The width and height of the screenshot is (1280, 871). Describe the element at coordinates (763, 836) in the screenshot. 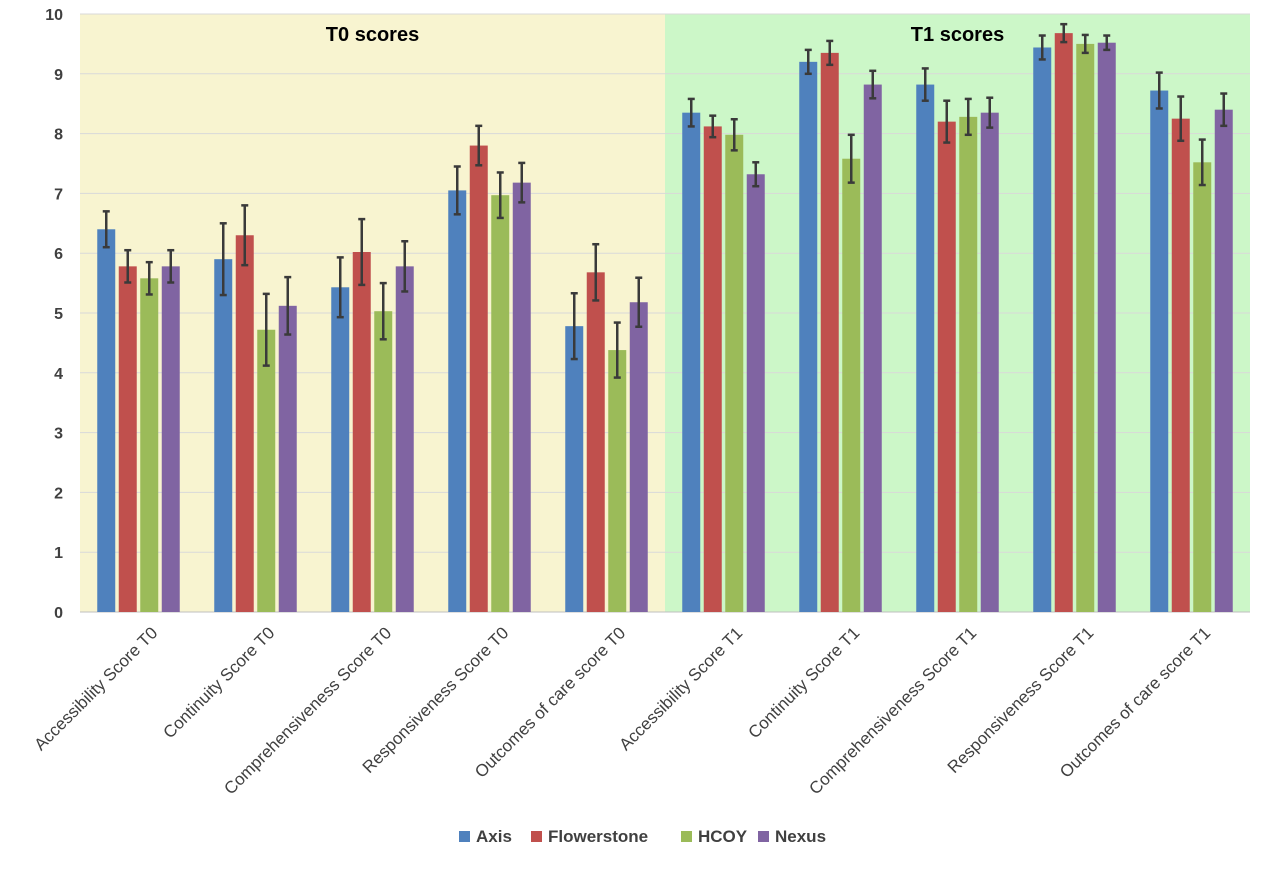

I see `legend-swatch-nexus` at that location.